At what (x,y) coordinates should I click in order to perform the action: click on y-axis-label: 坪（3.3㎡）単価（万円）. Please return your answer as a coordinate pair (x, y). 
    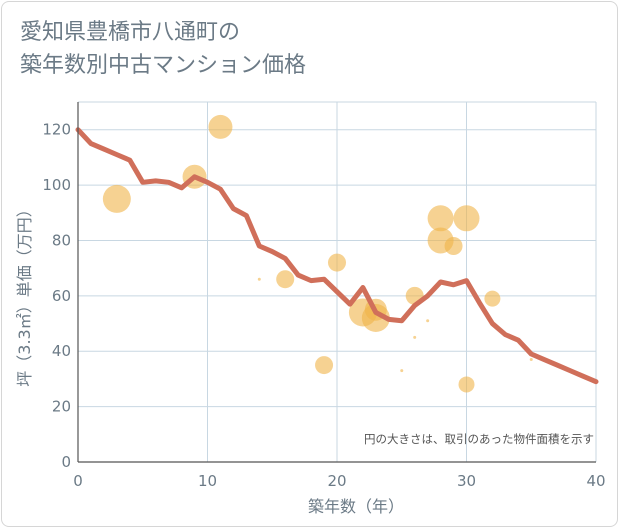
    Looking at the image, I should click on (24, 293).